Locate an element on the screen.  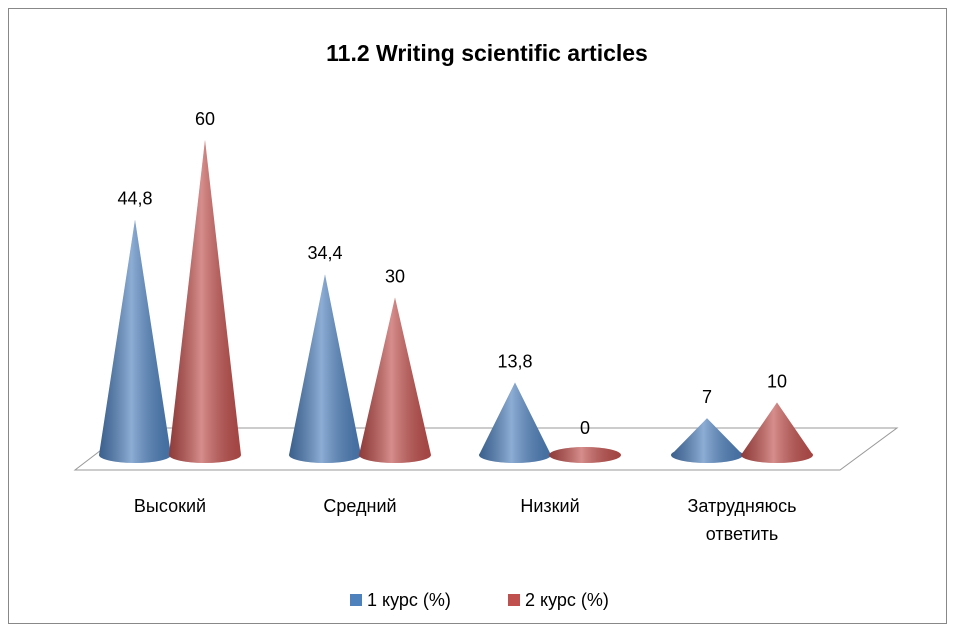
chart-title: 11.2 Writing scientific articles is located at coordinates (487, 53).